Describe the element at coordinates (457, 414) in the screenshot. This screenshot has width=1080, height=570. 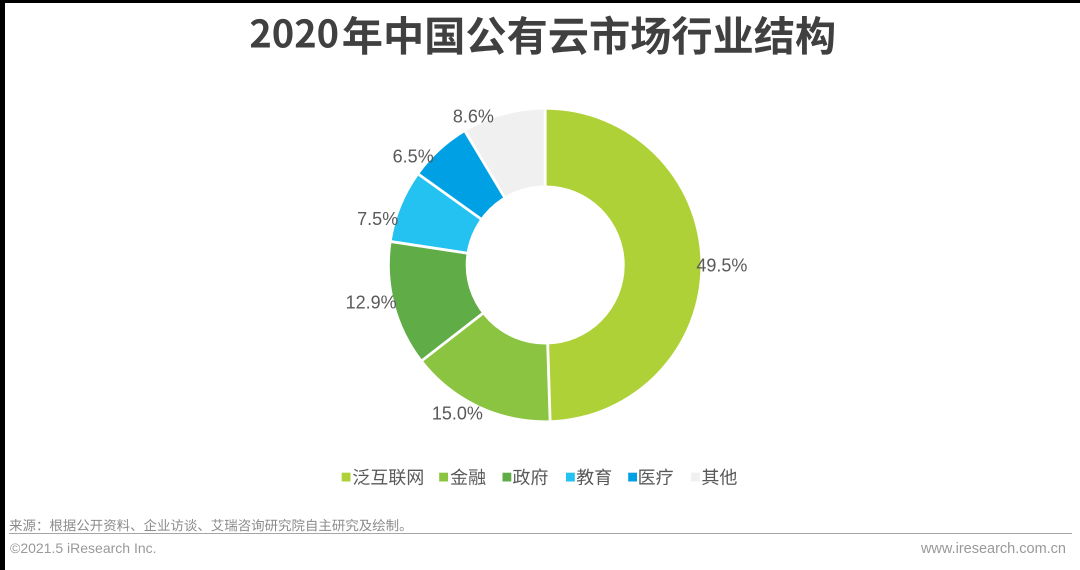
I see `svg-text: 15.0%` at that location.